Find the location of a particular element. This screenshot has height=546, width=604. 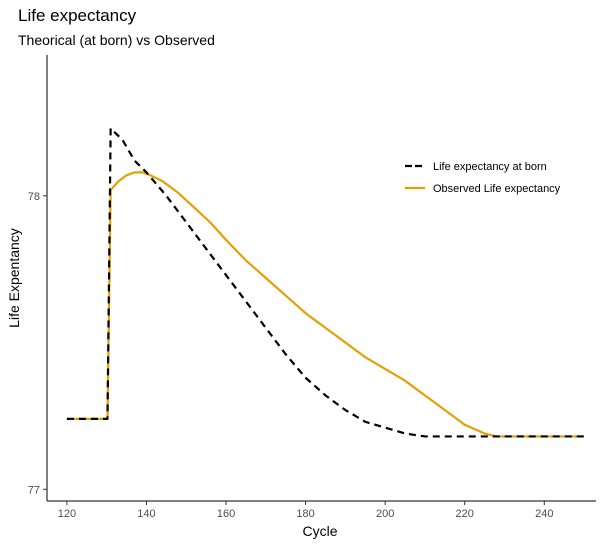

chart-subtitle: Theorical (at born) vs Observed is located at coordinates (116, 40).